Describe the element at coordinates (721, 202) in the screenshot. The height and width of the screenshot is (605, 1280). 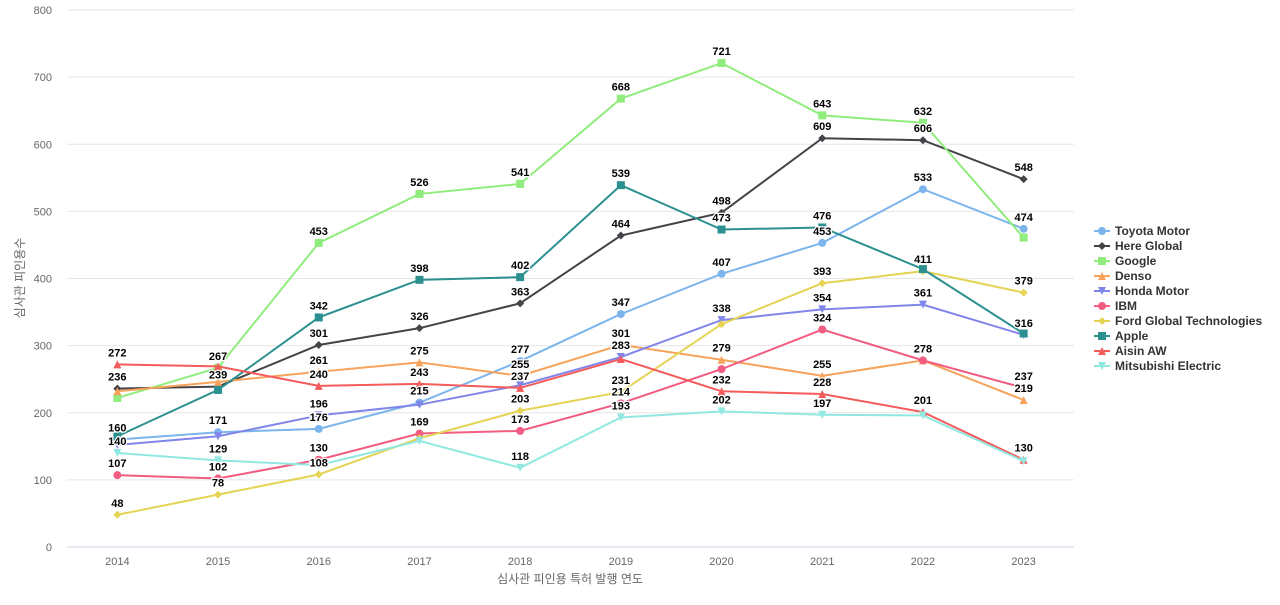
I see `data-label: 498` at that location.